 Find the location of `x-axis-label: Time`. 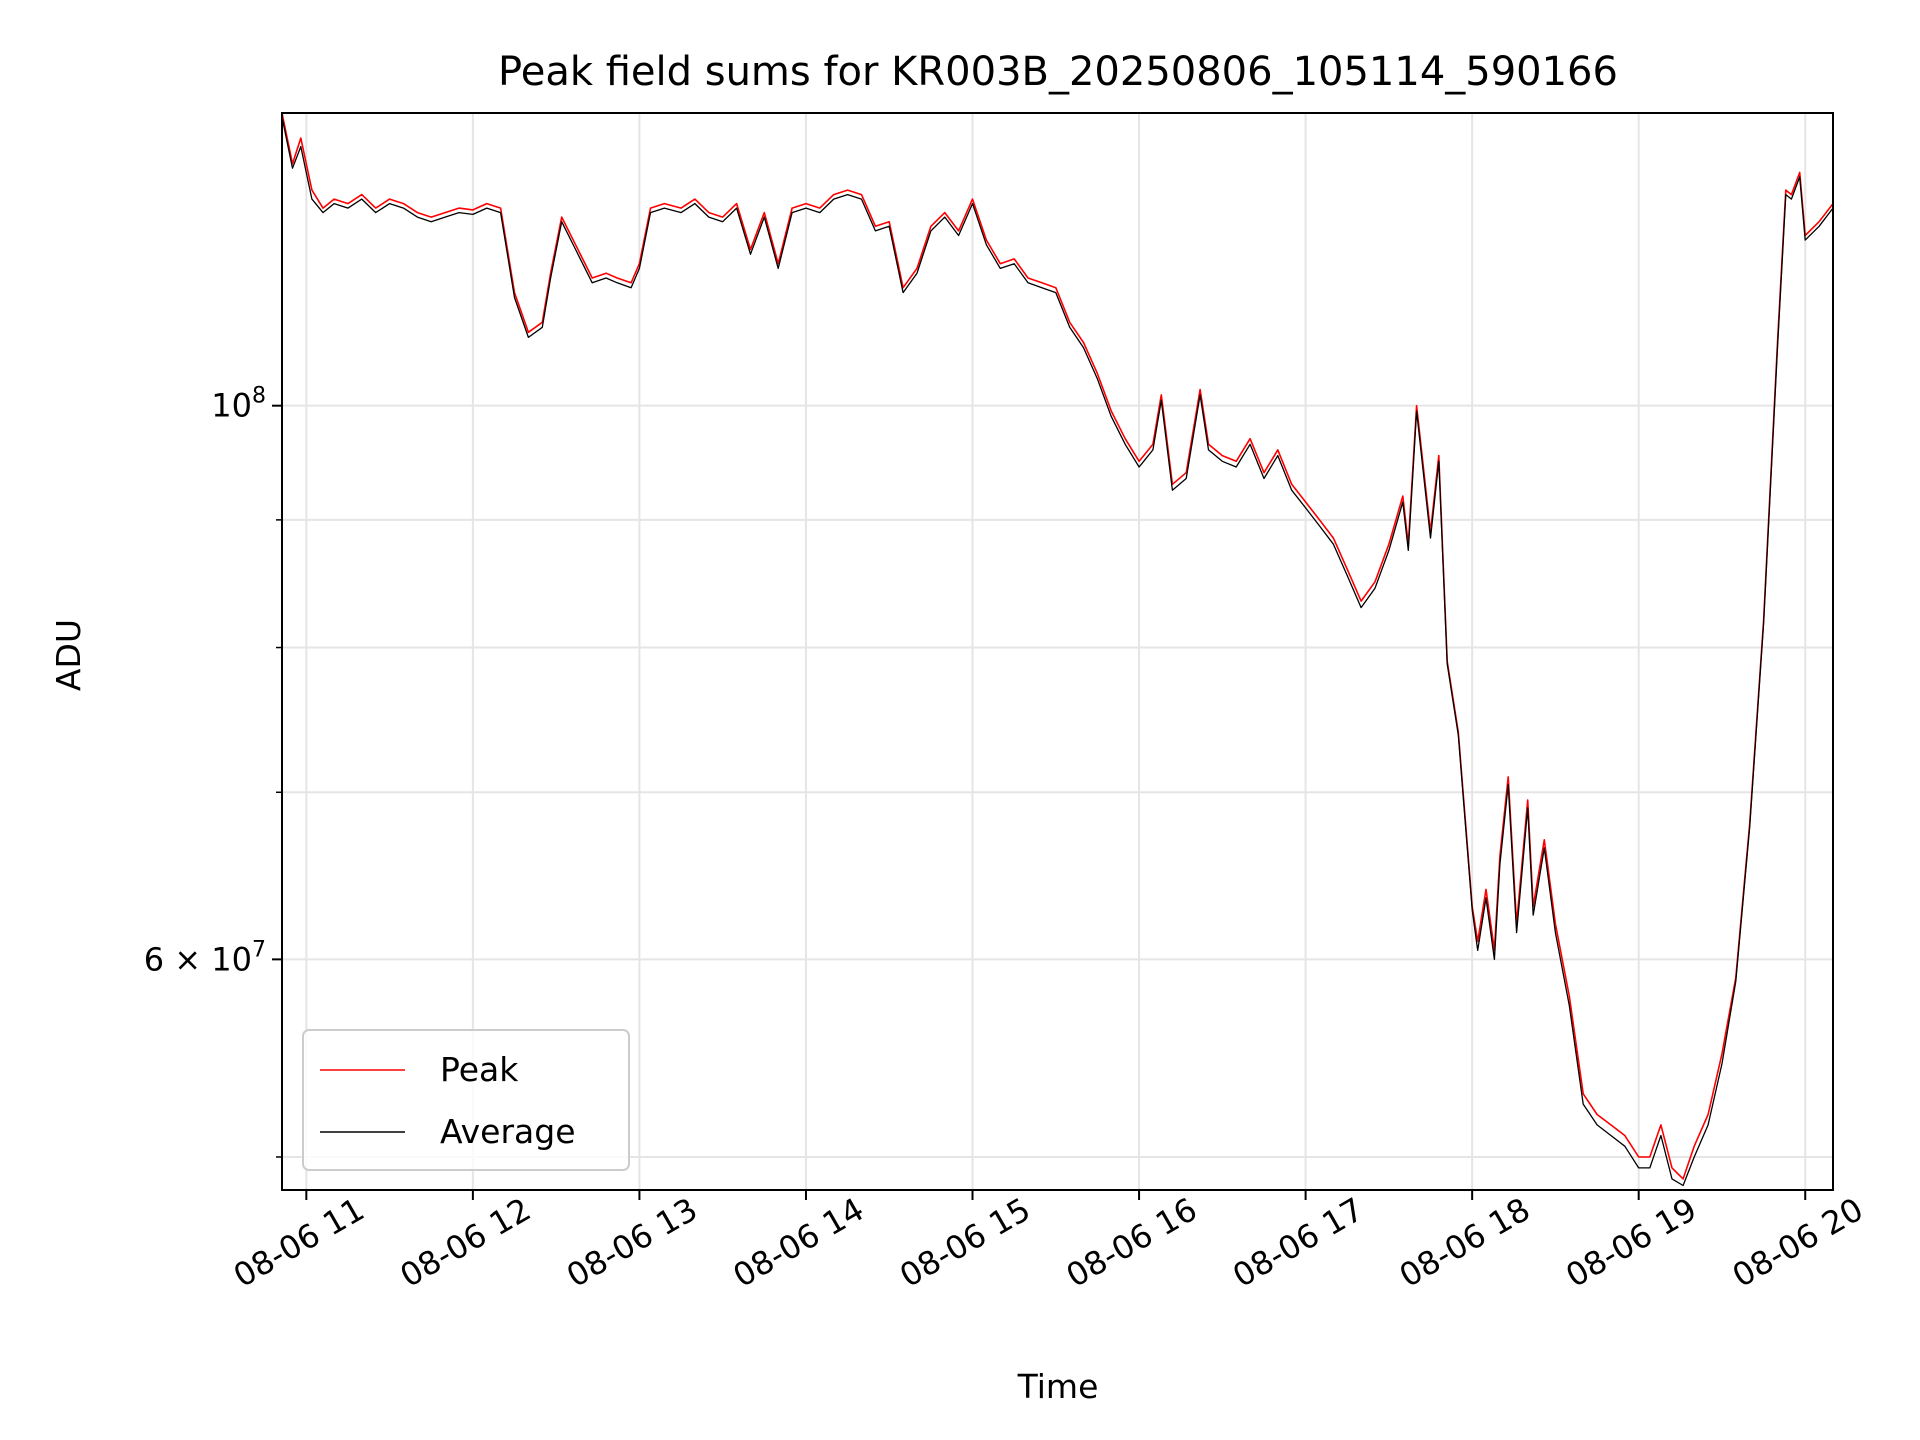

x-axis-label: Time is located at coordinates (1058, 1386).